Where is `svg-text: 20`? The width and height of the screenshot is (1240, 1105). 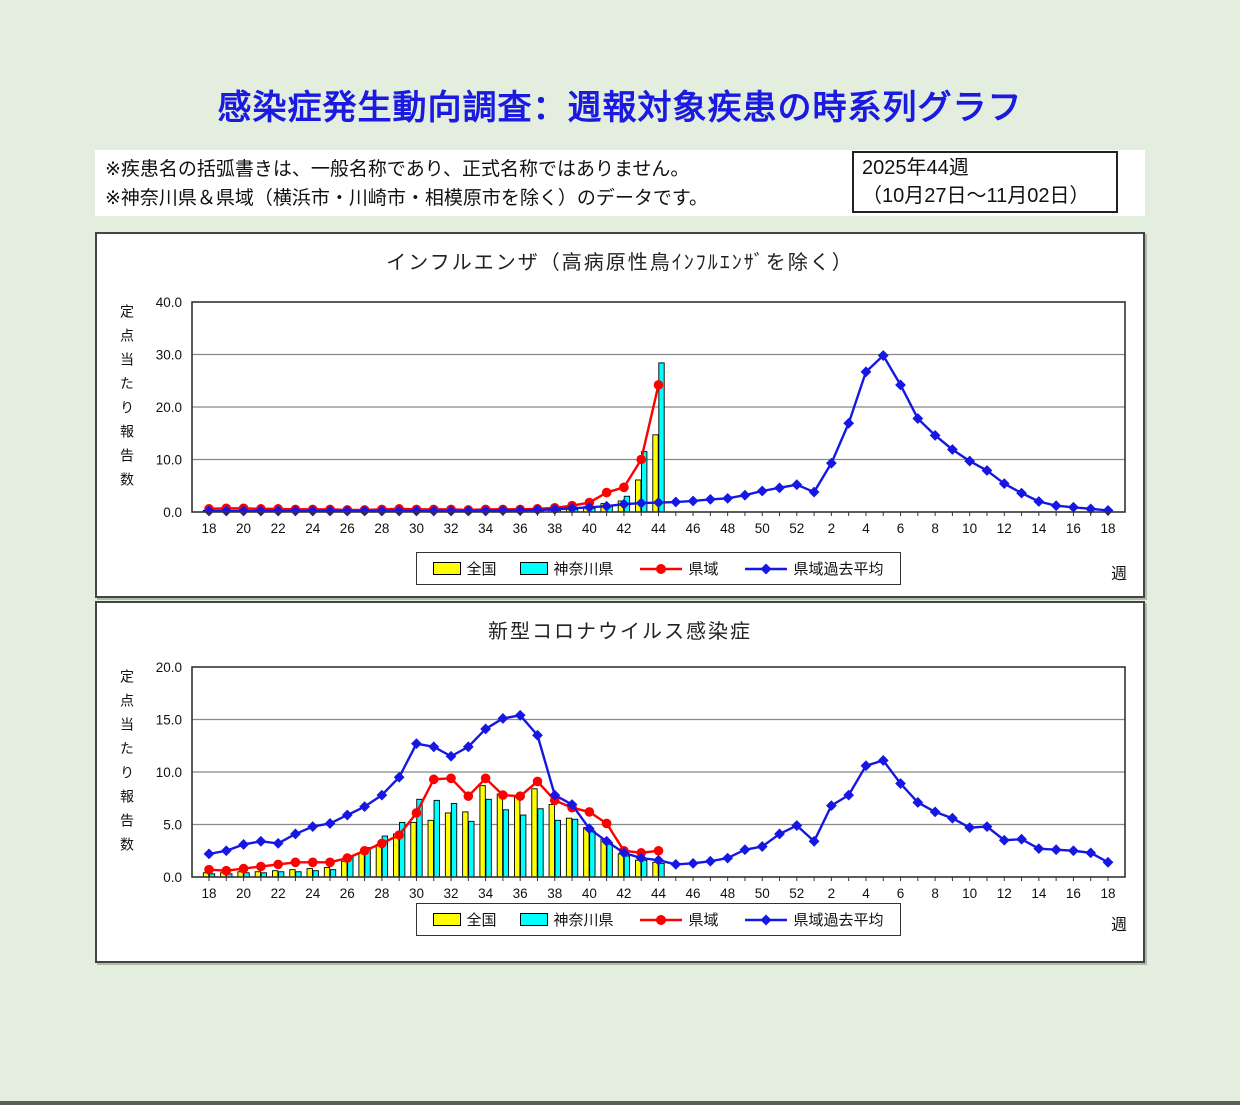 svg-text: 20 is located at coordinates (243, 893).